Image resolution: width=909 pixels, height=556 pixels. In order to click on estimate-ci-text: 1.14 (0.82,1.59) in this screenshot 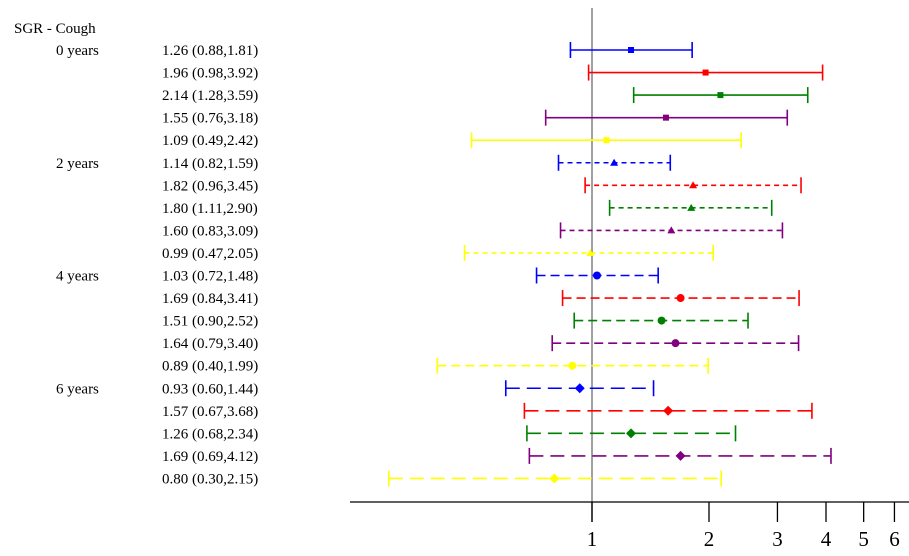, I will do `click(210, 164)`.